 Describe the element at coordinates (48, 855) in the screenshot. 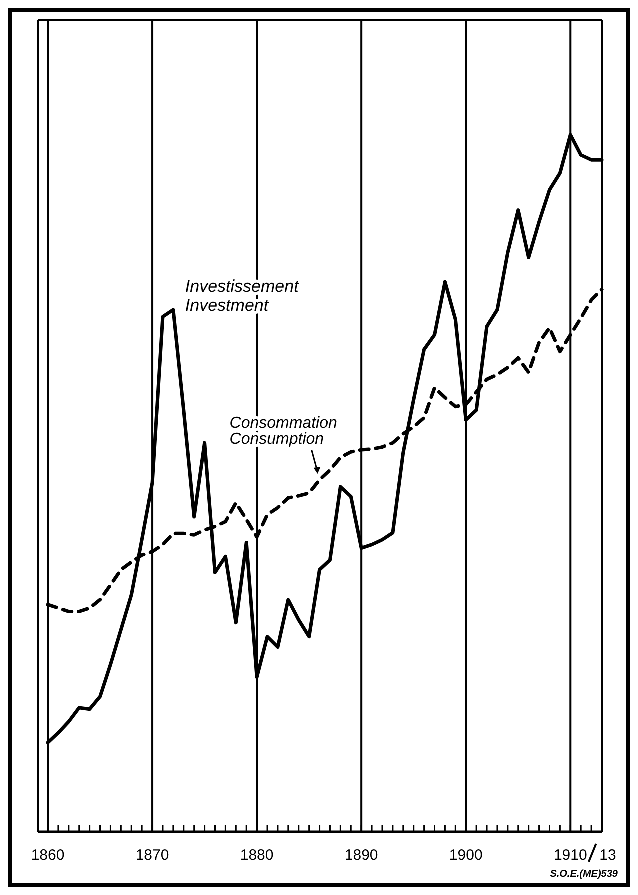

I see `x-tick-label: 1860` at that location.